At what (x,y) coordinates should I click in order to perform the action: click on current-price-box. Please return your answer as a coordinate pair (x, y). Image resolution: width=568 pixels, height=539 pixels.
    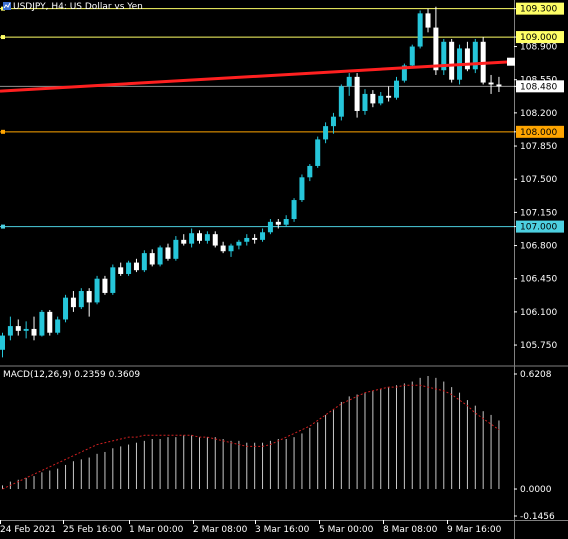
    Looking at the image, I should click on (540, 86).